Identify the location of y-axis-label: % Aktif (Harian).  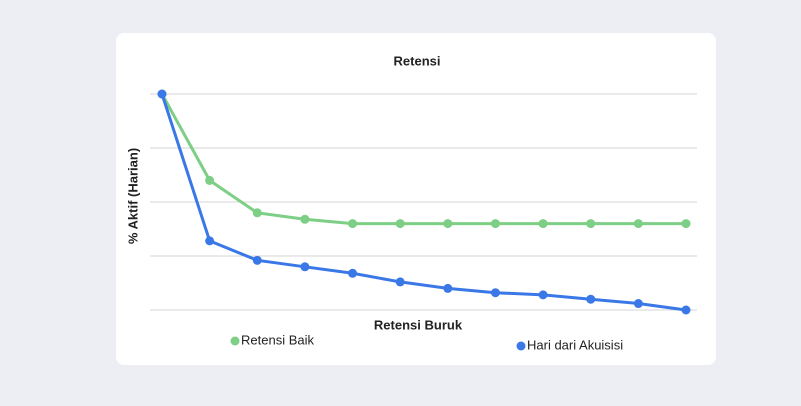
(132, 196).